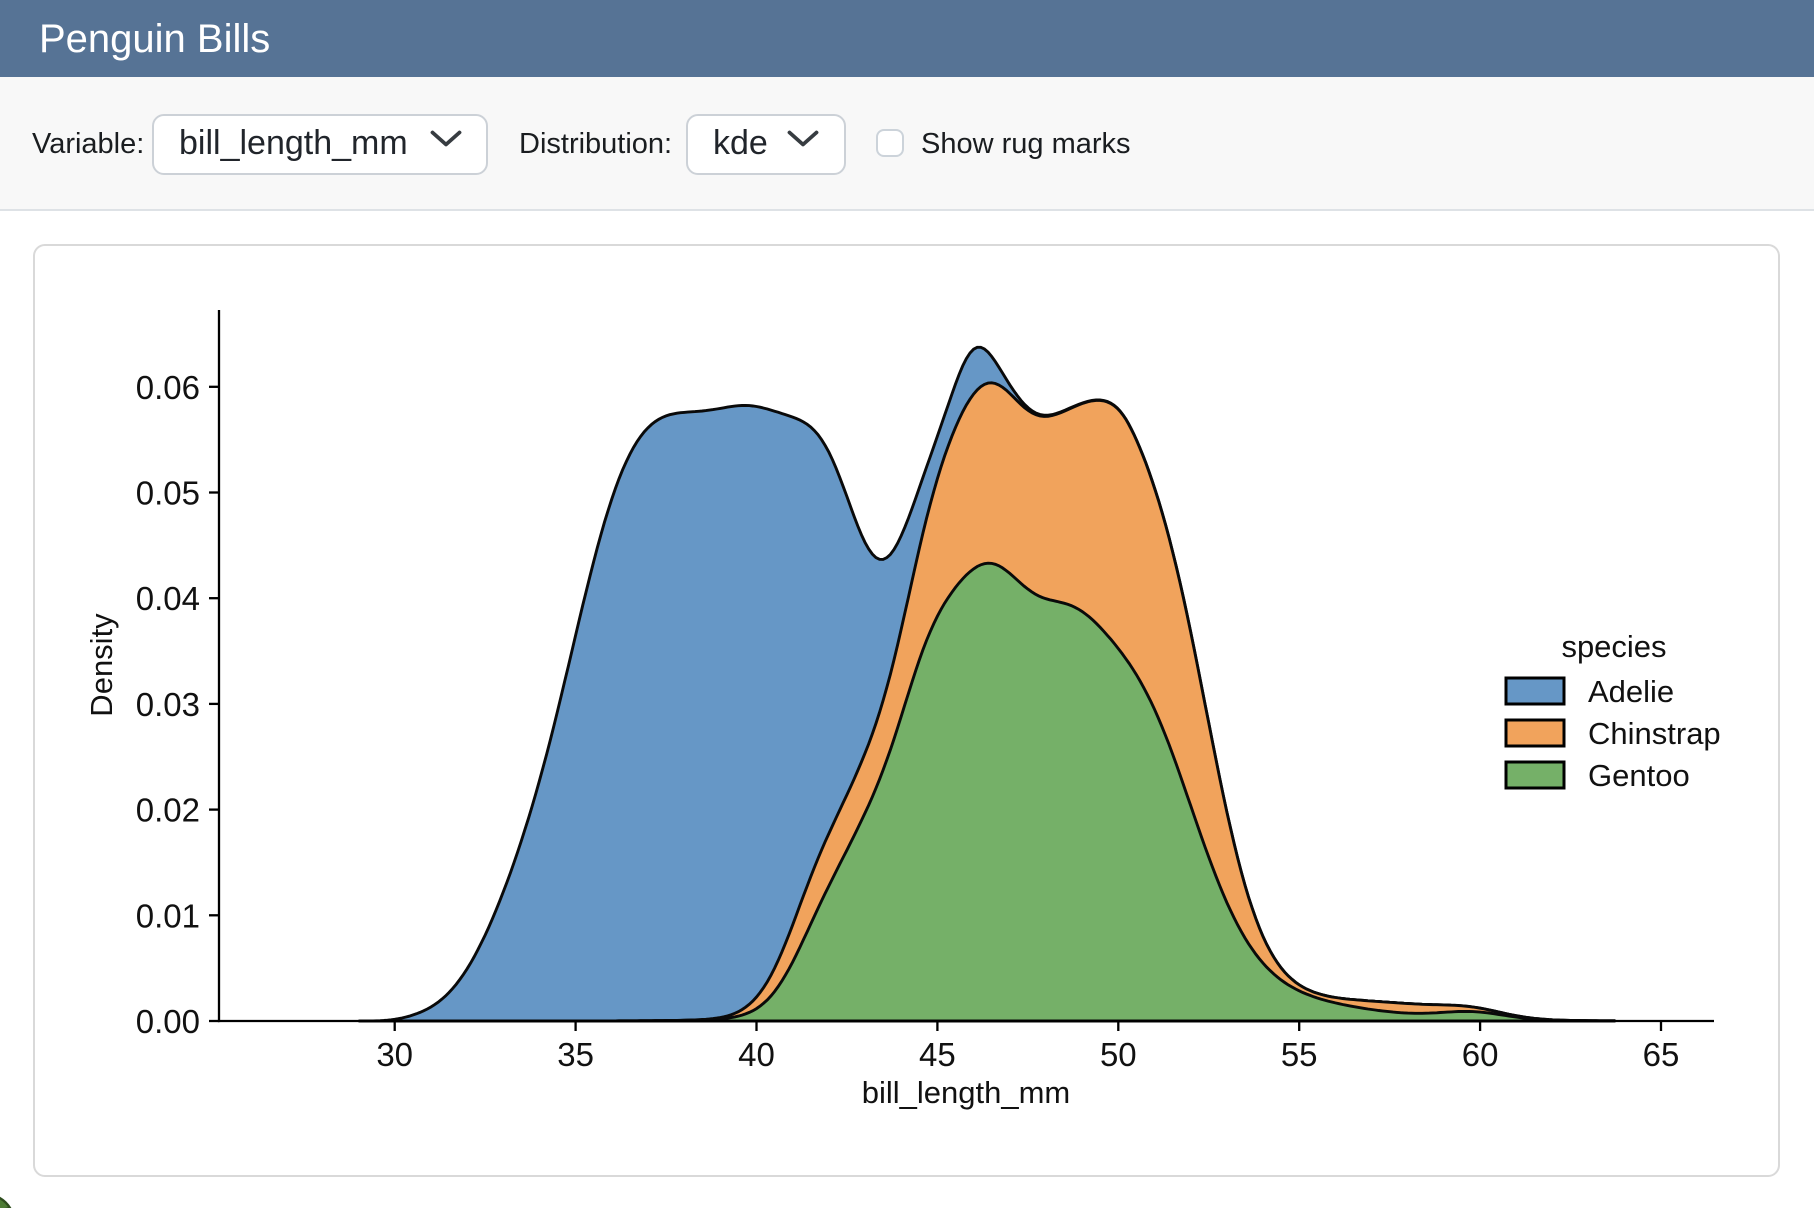 The height and width of the screenshot is (1208, 1814). I want to click on svg-text: bill_length_mm, so click(966, 1092).